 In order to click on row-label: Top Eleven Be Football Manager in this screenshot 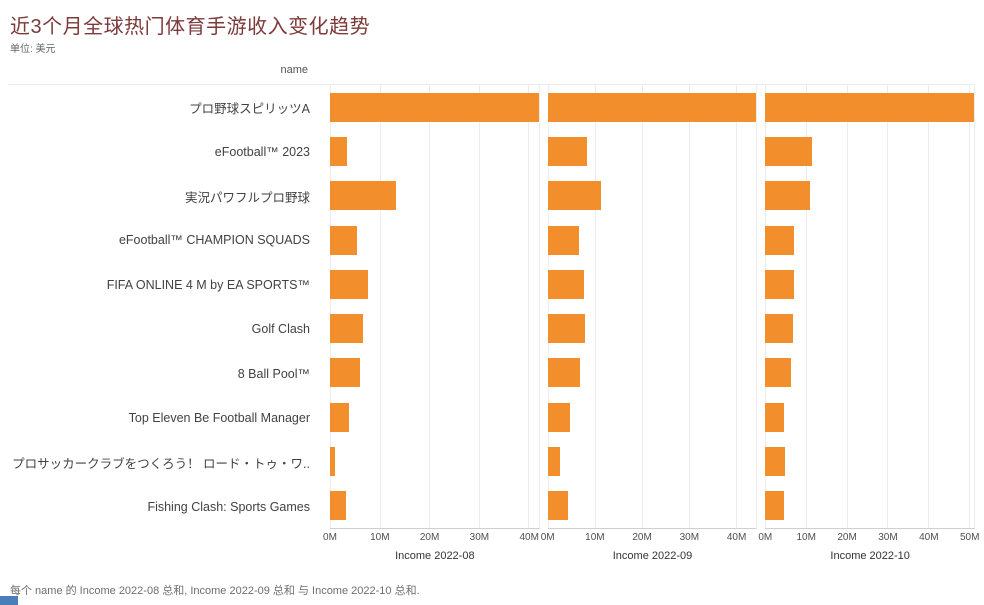, I will do `click(219, 418)`.